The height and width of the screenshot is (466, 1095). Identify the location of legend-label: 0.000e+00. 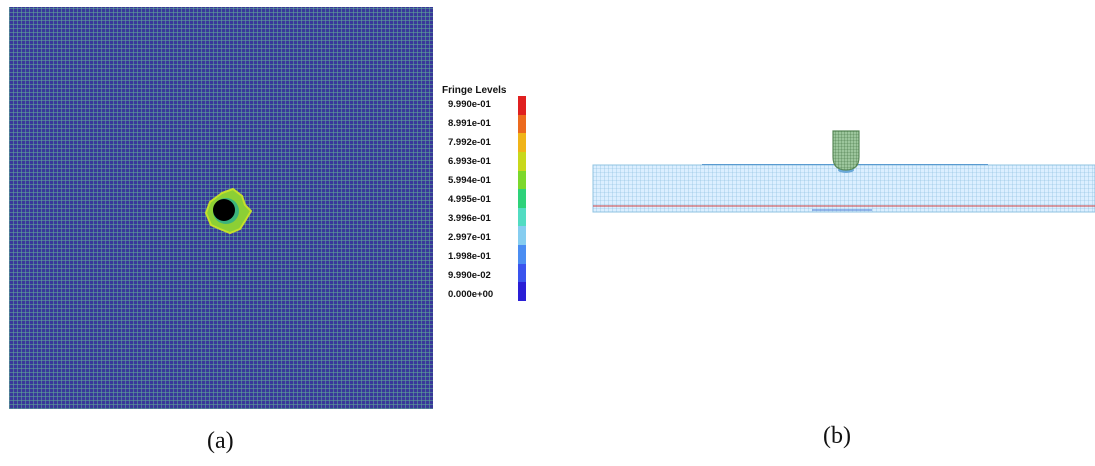
(471, 294).